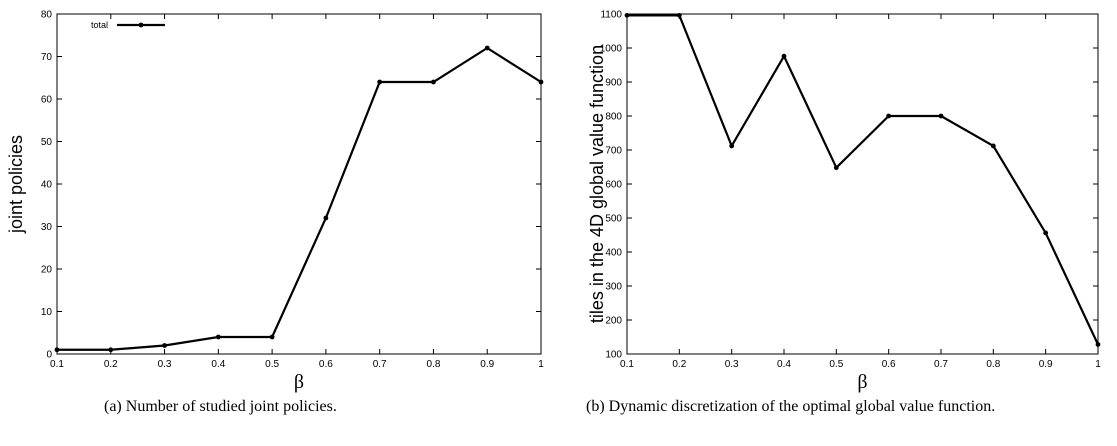 The image size is (1117, 446). I want to click on y-axis-label: tiles in the 4D global value function, so click(597, 184).